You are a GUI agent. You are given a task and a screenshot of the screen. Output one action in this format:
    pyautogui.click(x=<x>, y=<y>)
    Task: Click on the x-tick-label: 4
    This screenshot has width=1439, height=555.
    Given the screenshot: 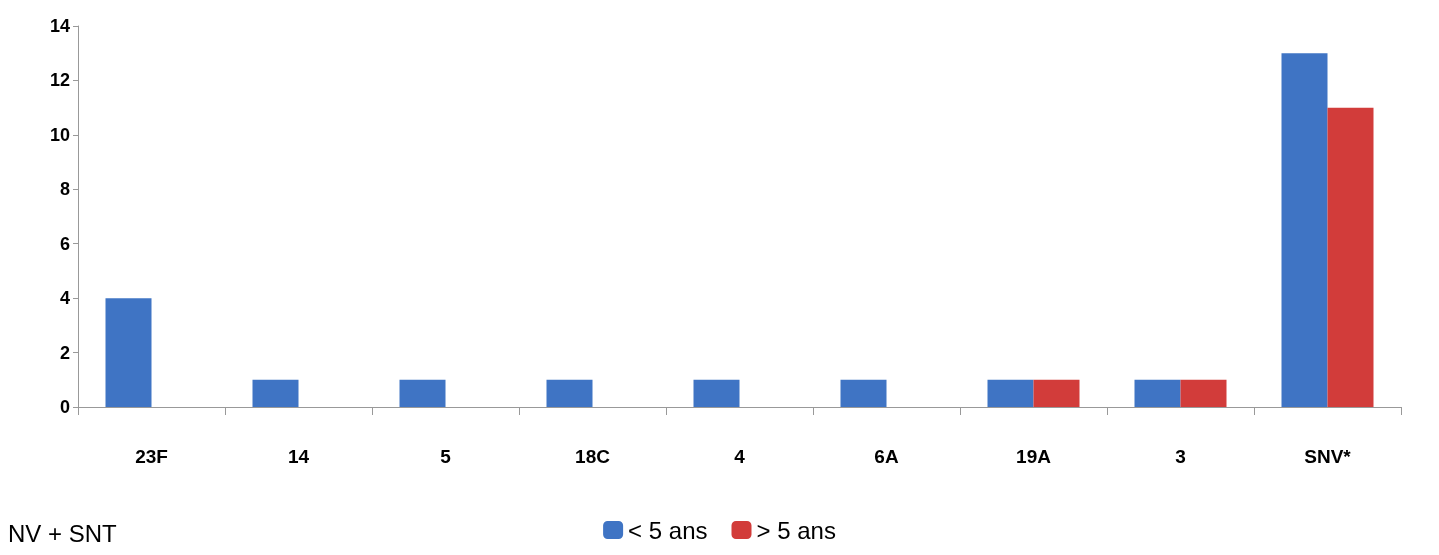 What is the action you would take?
    pyautogui.click(x=740, y=456)
    